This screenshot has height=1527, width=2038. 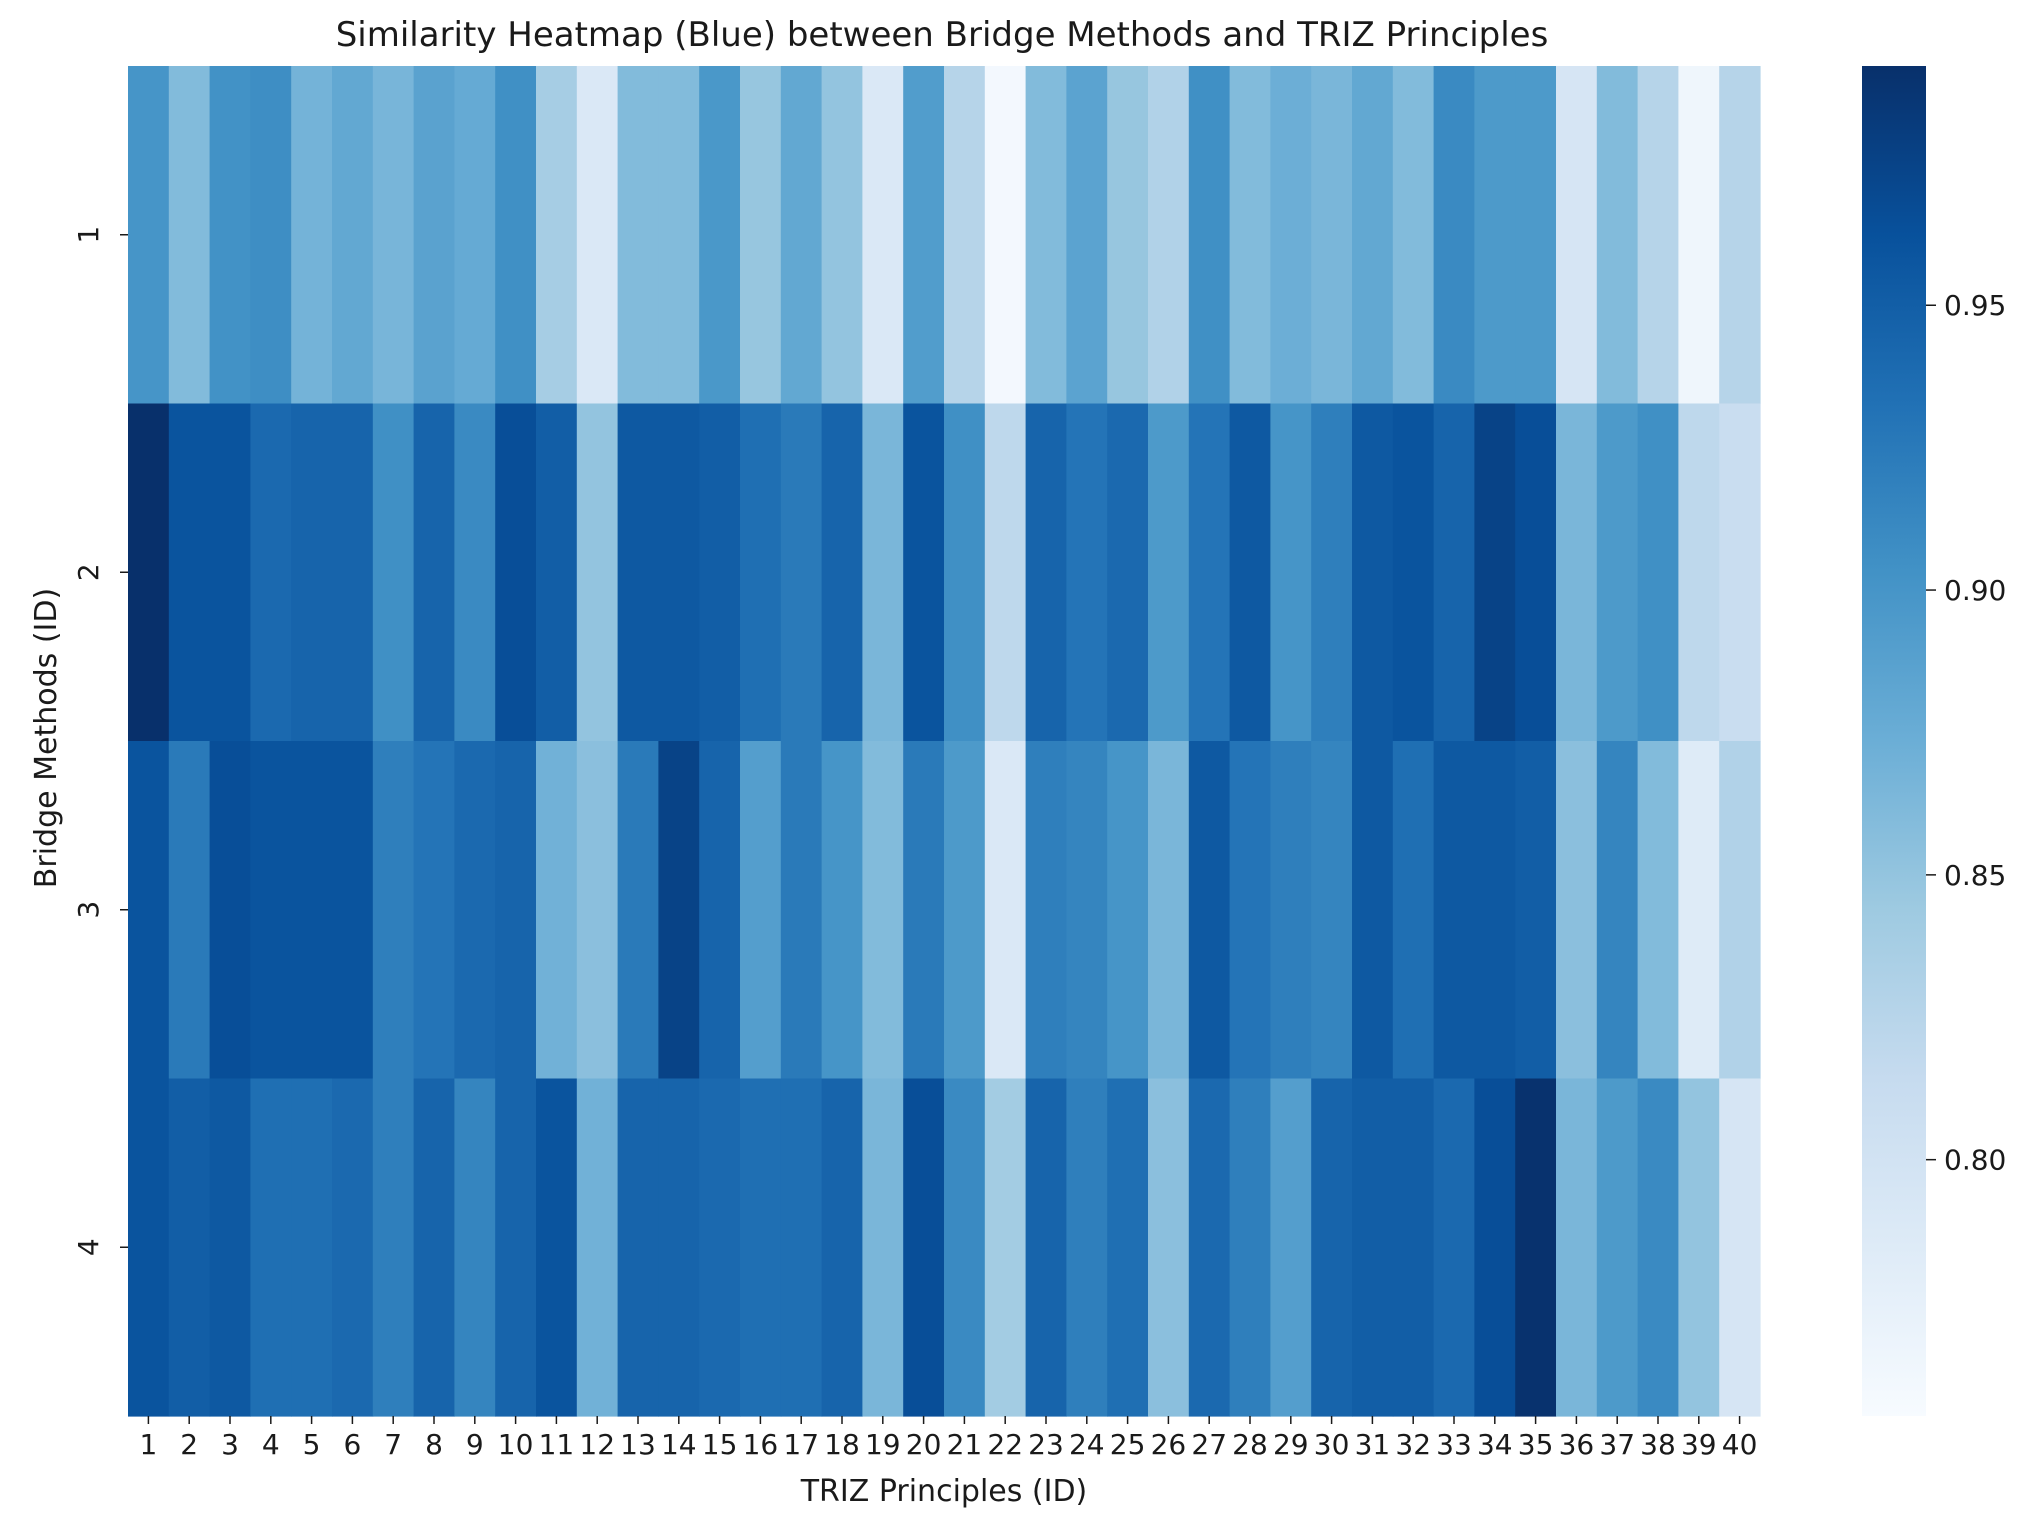 What do you see at coordinates (1740, 1444) in the screenshot?
I see `x-tick-label: 40` at bounding box center [1740, 1444].